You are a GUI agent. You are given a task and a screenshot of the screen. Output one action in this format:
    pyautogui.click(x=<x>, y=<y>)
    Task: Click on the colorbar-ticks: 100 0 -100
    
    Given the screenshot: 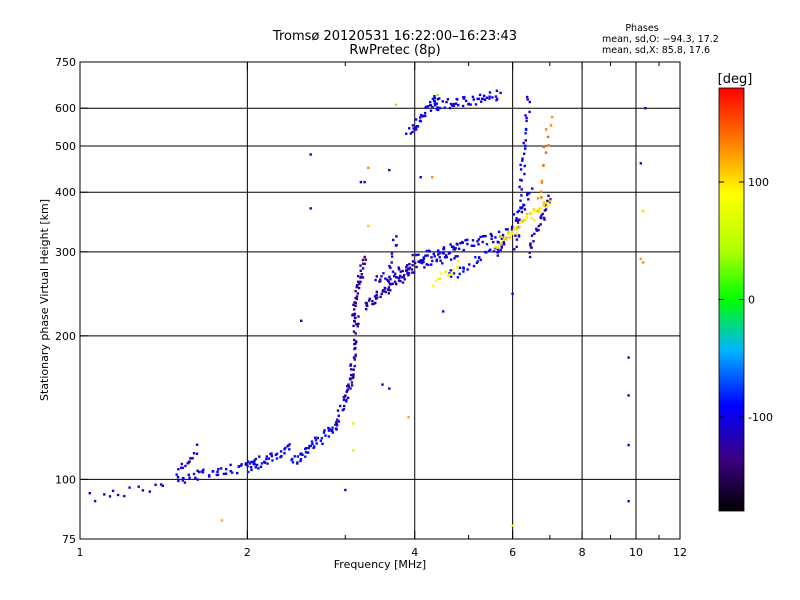 What is the action you would take?
    pyautogui.click(x=746, y=300)
    